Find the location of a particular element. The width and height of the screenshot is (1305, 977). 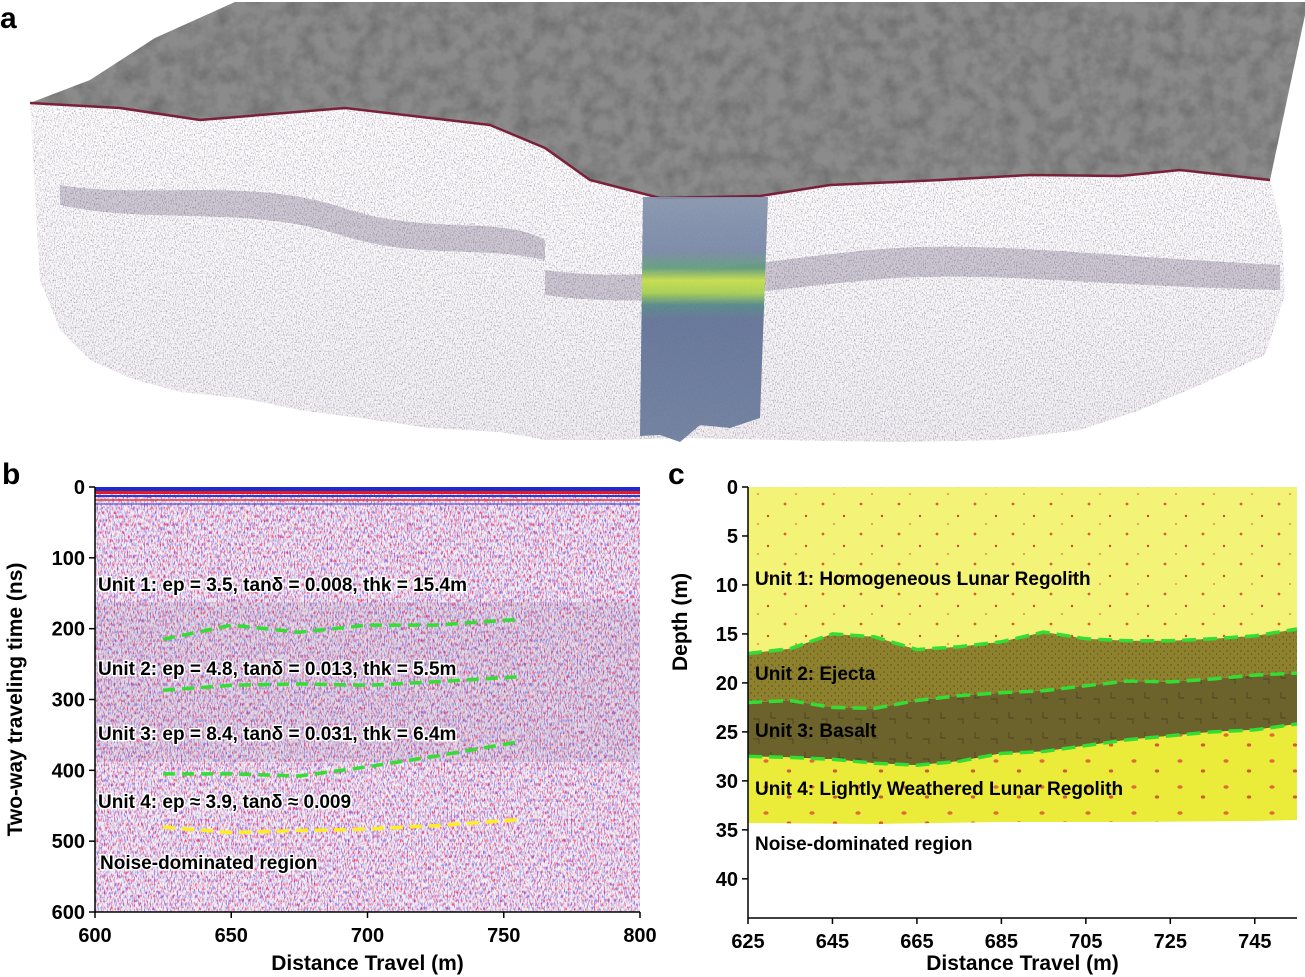

c-noise-label: Noise-dominated region is located at coordinates (863, 844).